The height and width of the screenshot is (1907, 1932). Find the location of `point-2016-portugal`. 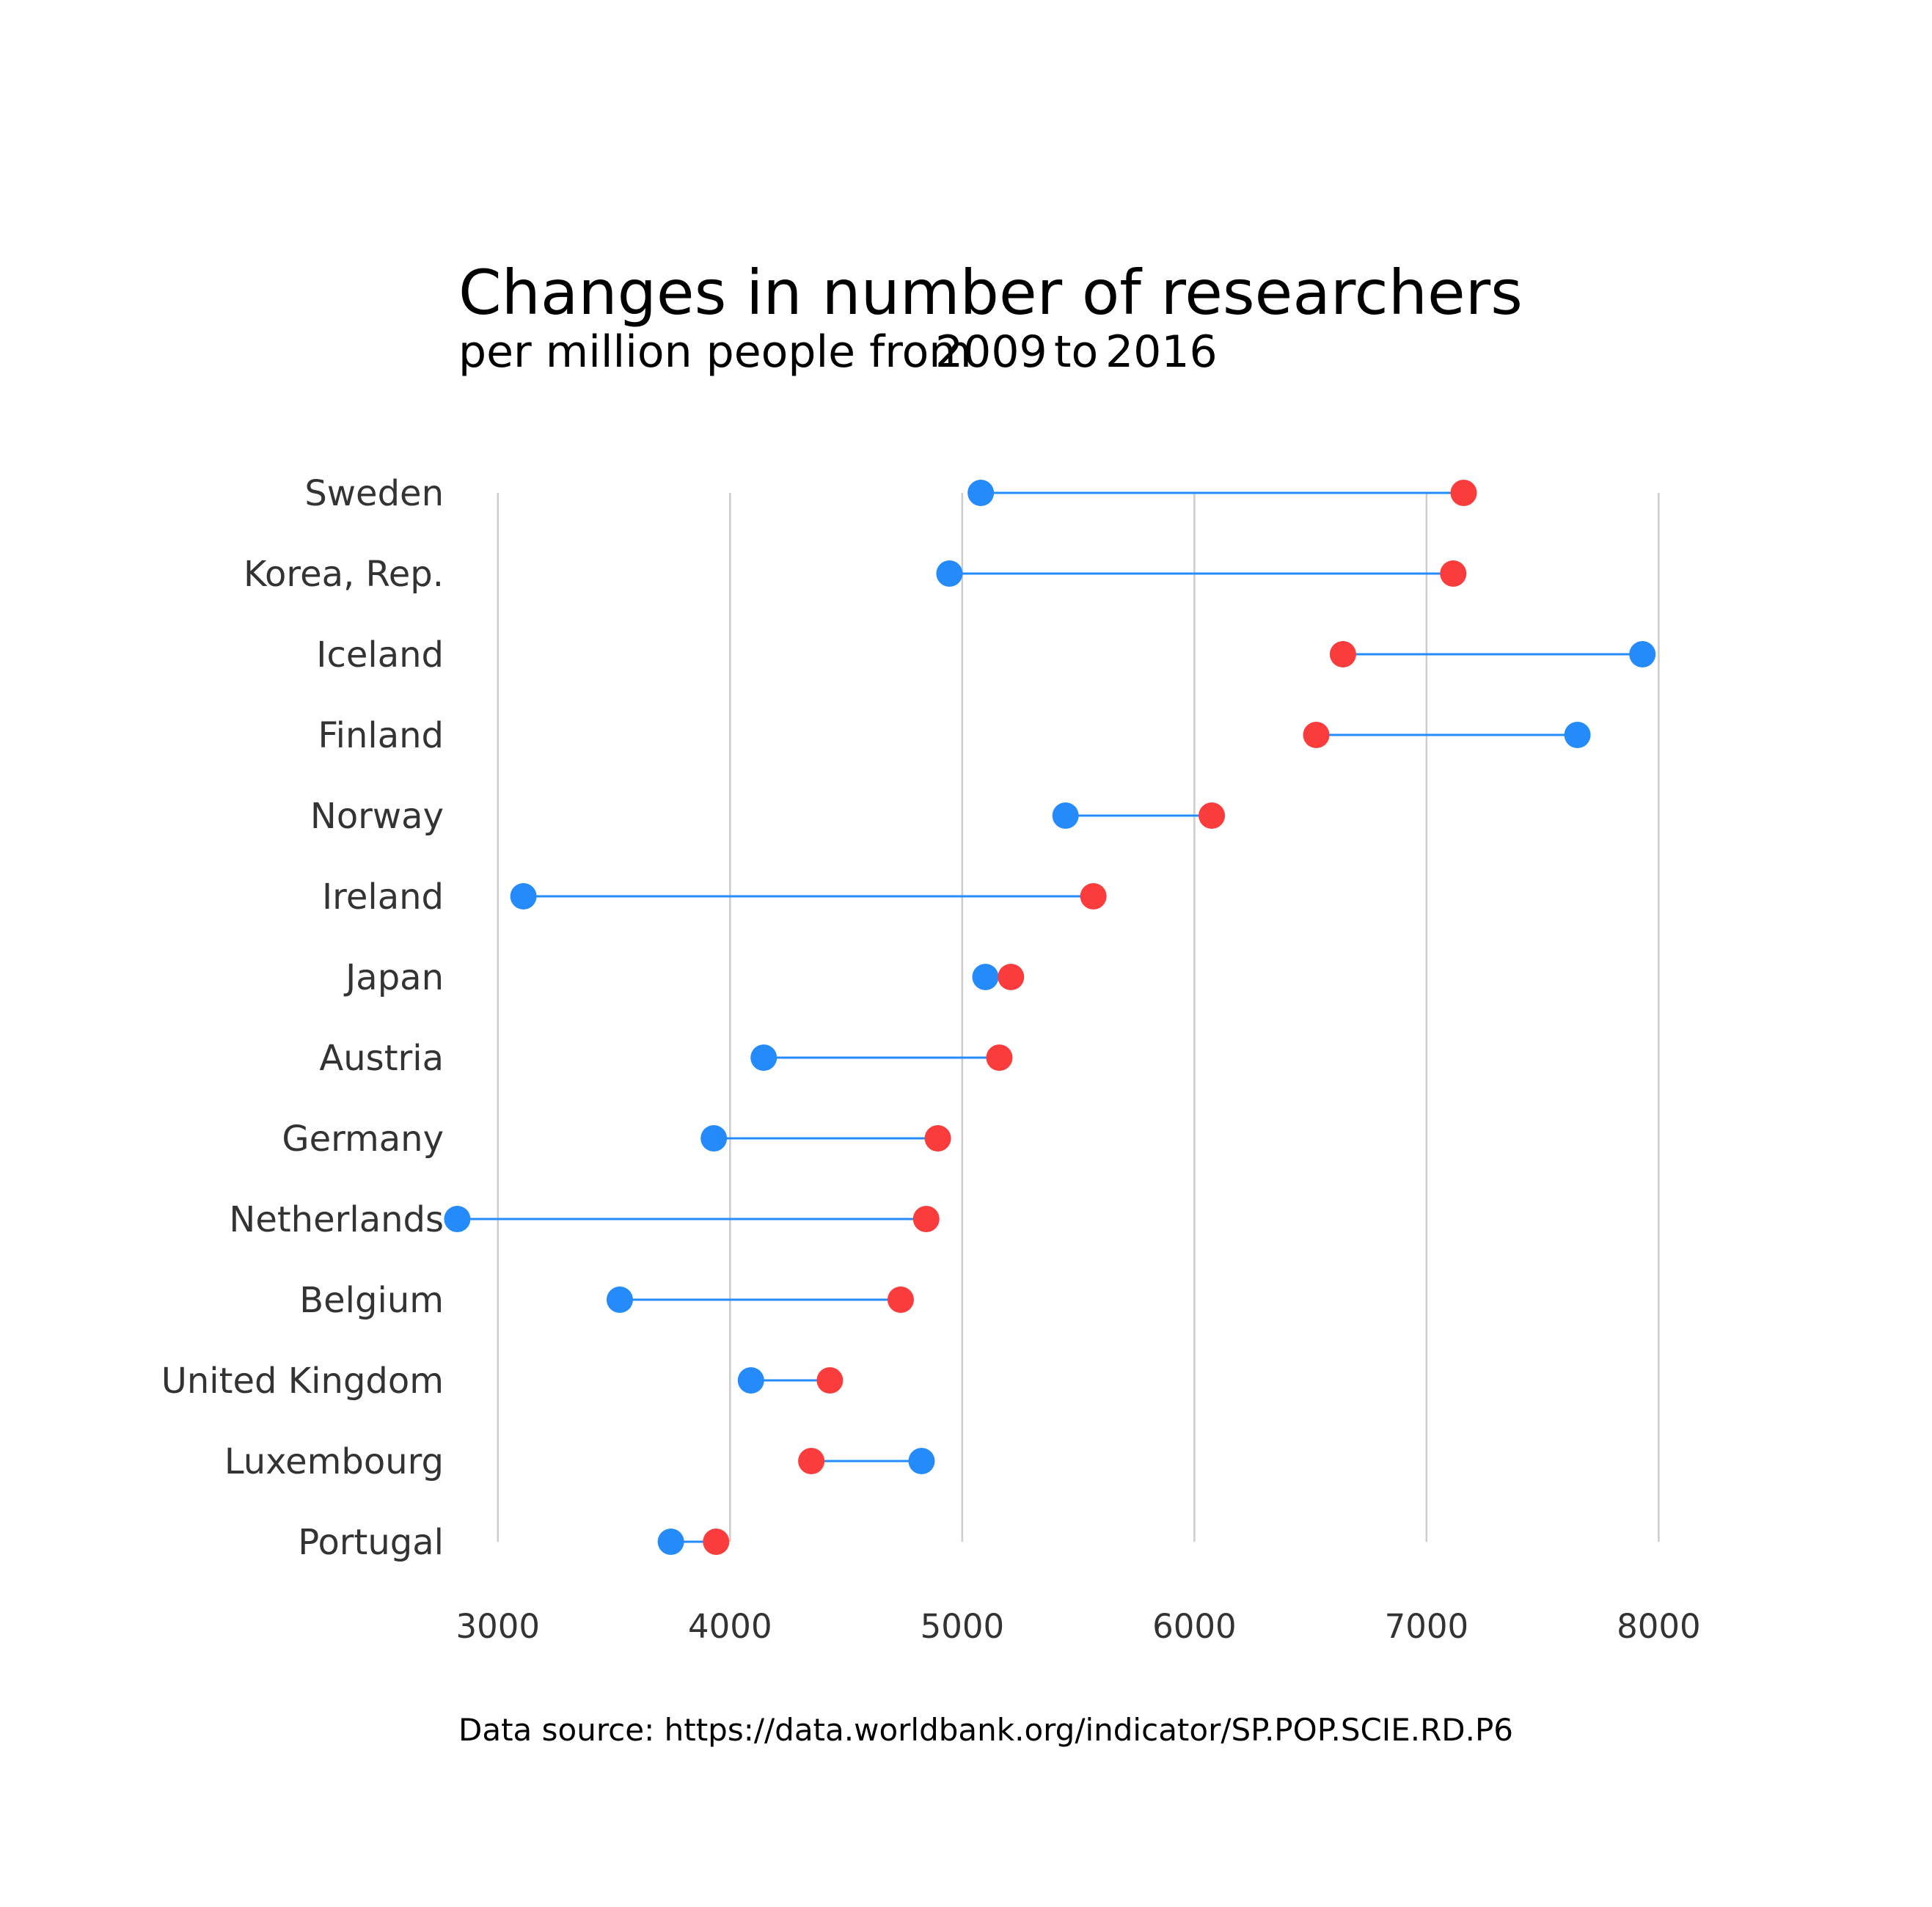

point-2016-portugal is located at coordinates (716, 1542).